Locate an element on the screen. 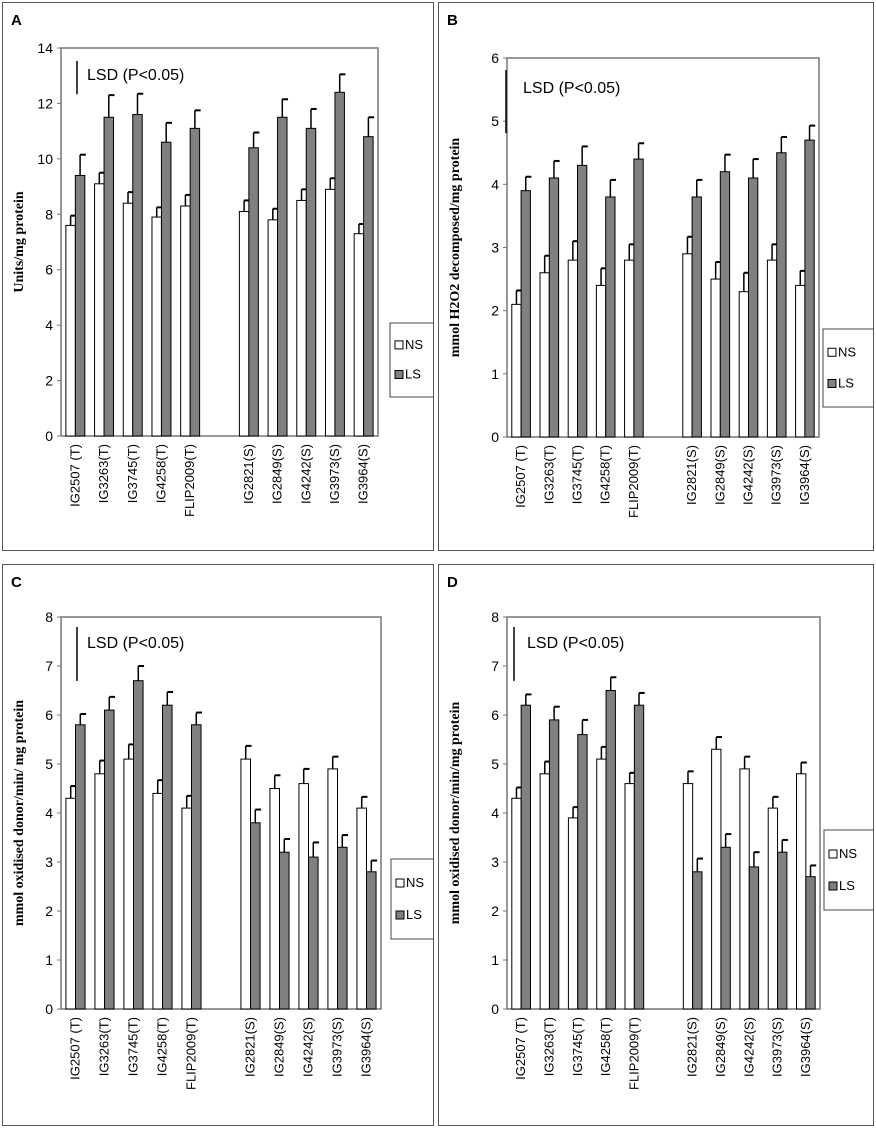 The height and width of the screenshot is (1132, 876). panel-b-y-axis-title: mmol H2O2 decomposed/mg protein is located at coordinates (455, 248).